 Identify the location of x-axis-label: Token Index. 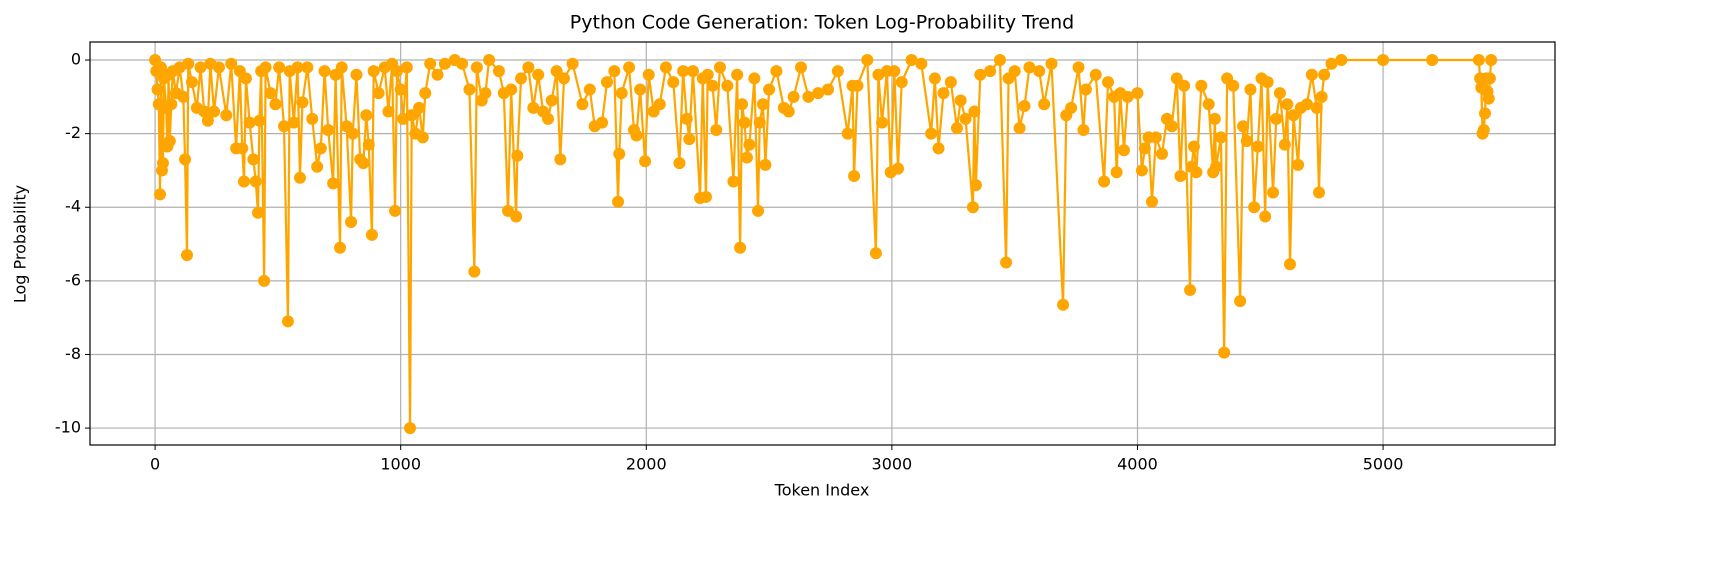
(822, 490).